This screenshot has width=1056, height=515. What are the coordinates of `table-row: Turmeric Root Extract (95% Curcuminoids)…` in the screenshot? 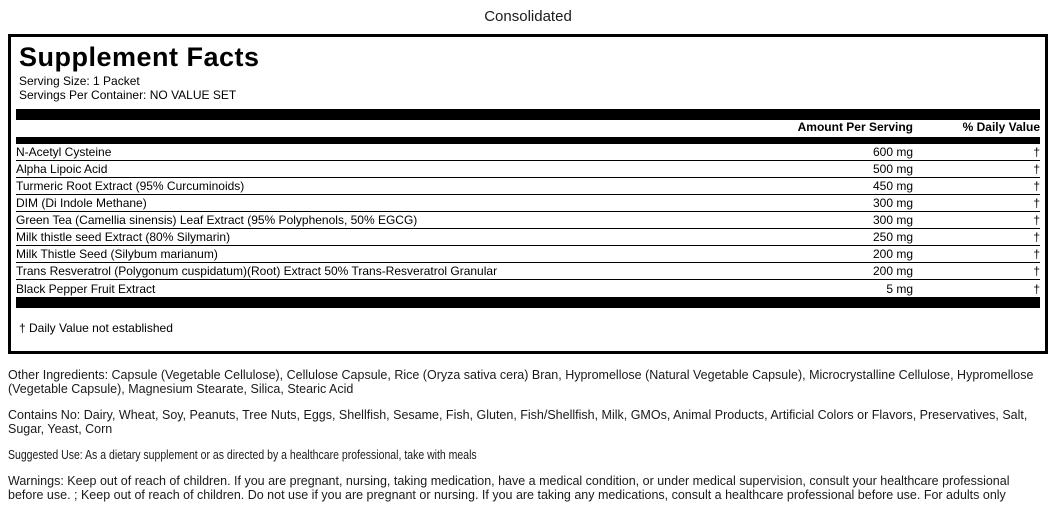 It's located at (528, 186).